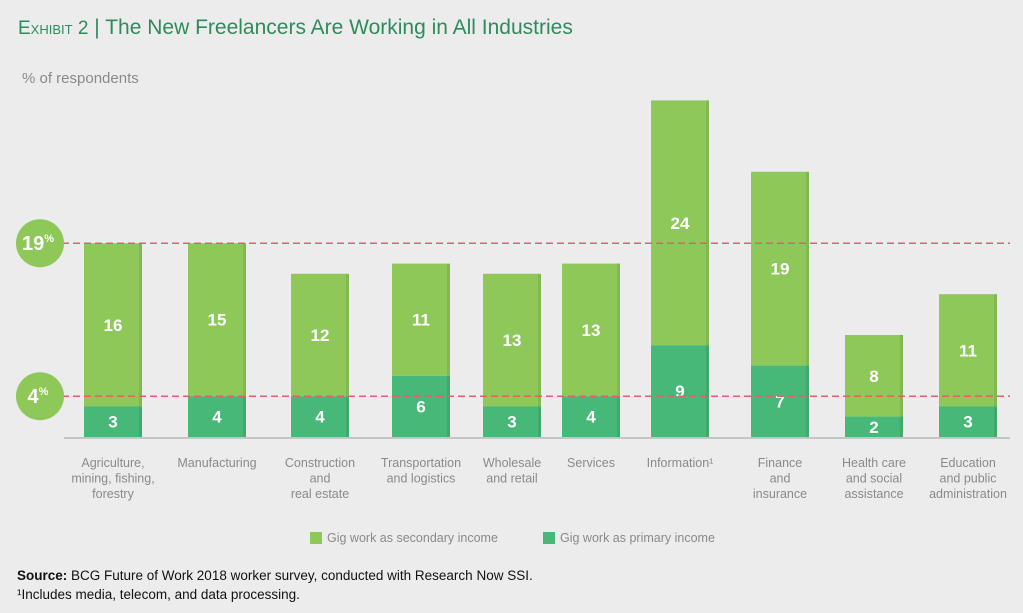 This screenshot has height=613, width=1023. I want to click on category-label: Wholesale, so click(512, 463).